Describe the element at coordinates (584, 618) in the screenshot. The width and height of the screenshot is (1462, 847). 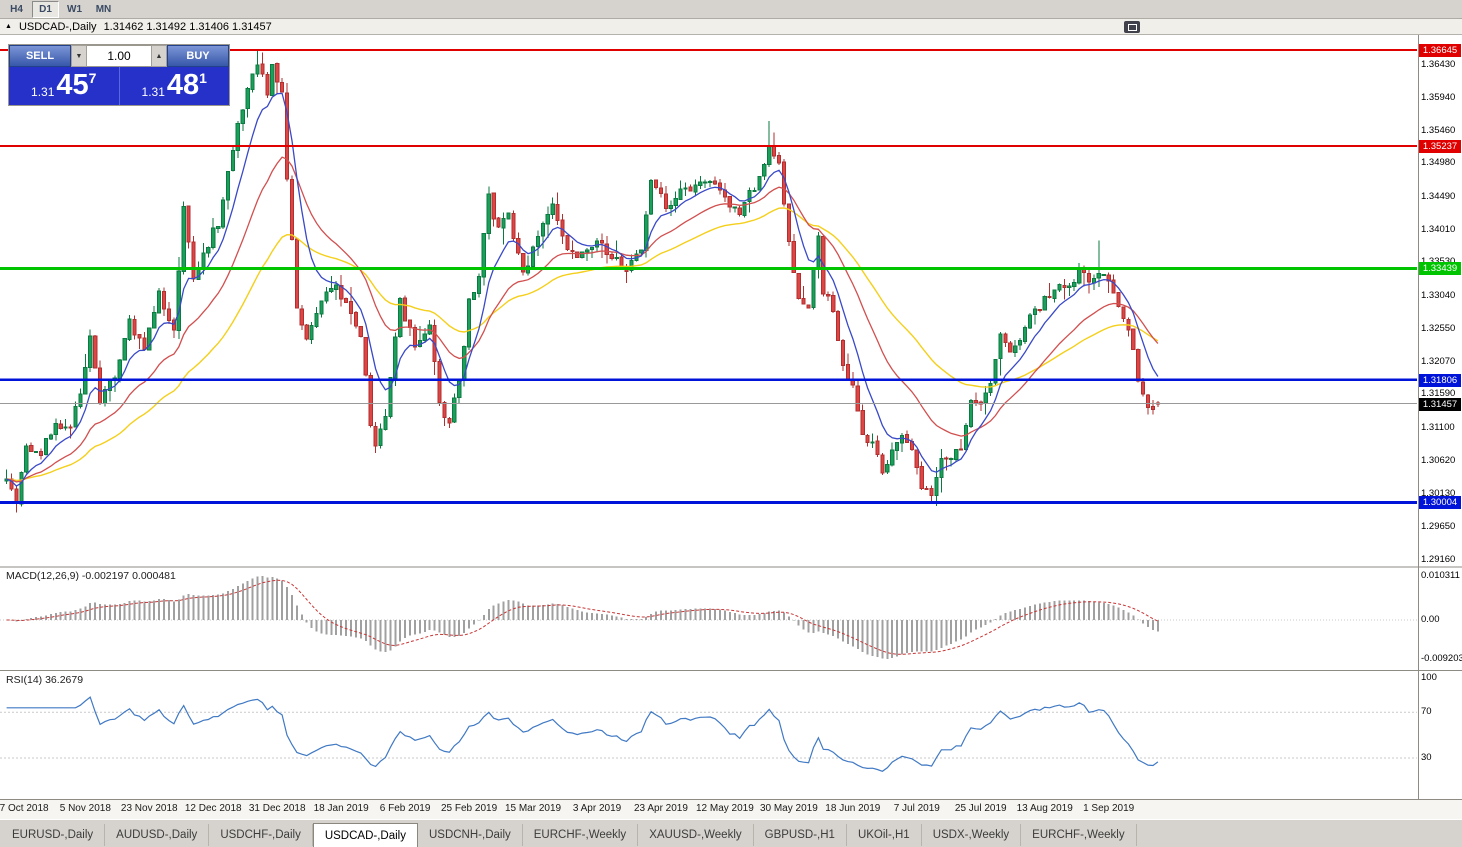
I see `macd-histogram` at that location.